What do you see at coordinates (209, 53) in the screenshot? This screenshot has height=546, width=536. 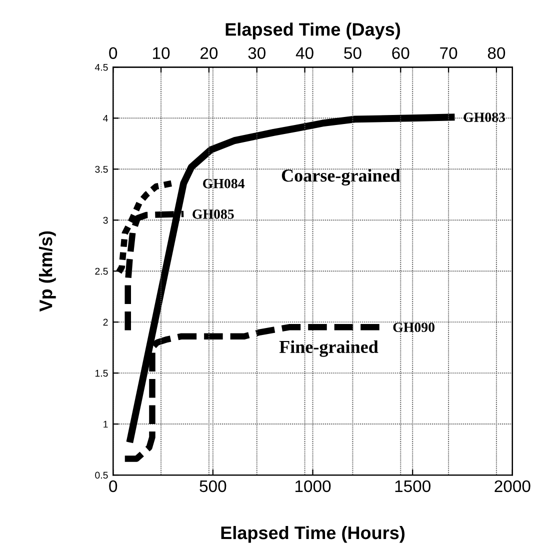 I see `x2-tick-label: 20` at bounding box center [209, 53].